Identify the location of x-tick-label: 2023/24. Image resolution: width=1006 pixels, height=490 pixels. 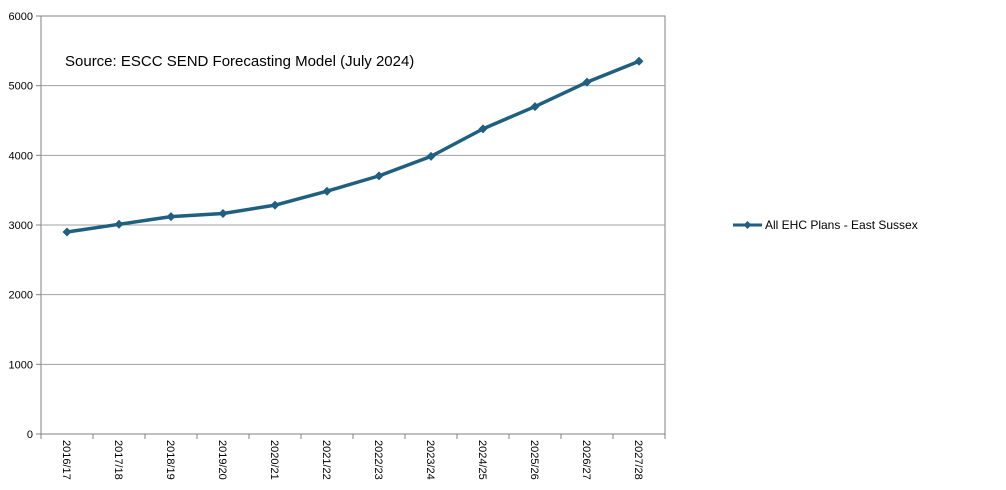
(430, 460).